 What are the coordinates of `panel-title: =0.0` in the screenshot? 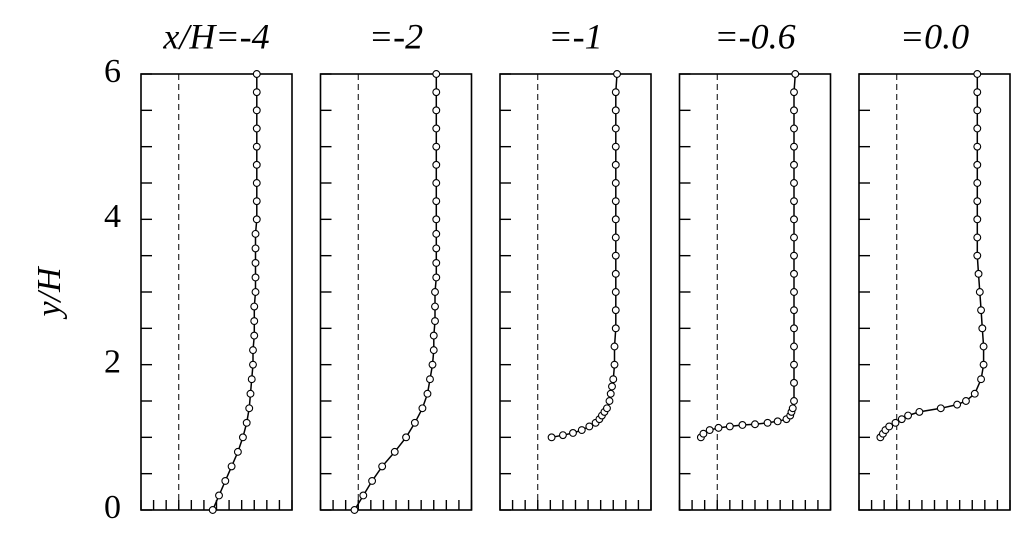 It's located at (934, 36).